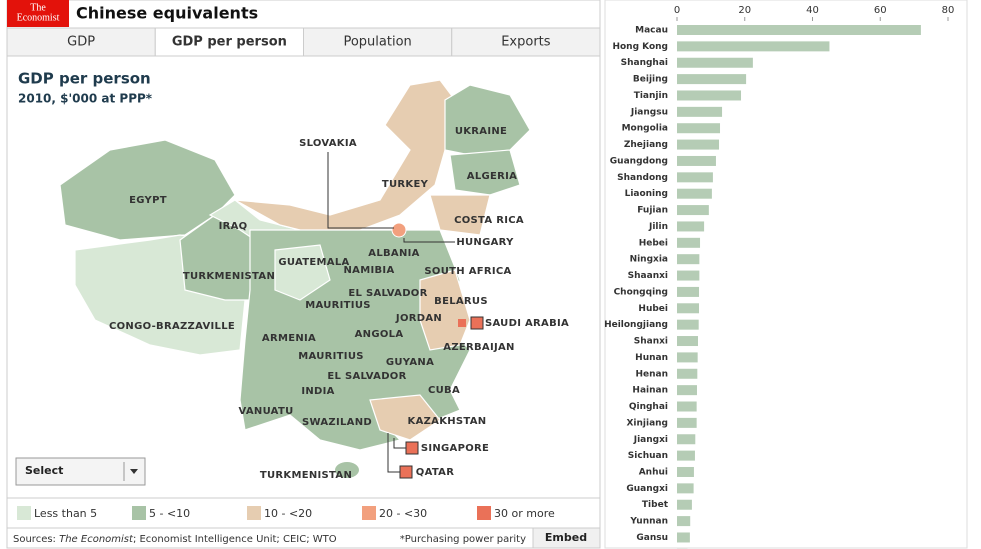 This screenshot has height=549, width=981. What do you see at coordinates (44, 470) in the screenshot?
I see `select-text: Select` at bounding box center [44, 470].